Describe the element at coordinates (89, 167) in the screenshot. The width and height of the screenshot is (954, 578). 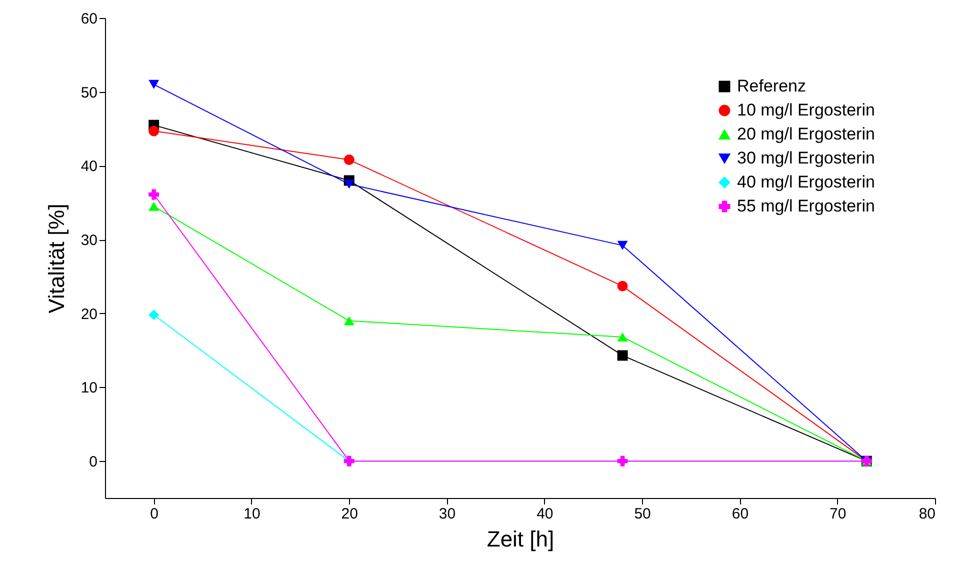
I see `y-tick-label: 40` at that location.